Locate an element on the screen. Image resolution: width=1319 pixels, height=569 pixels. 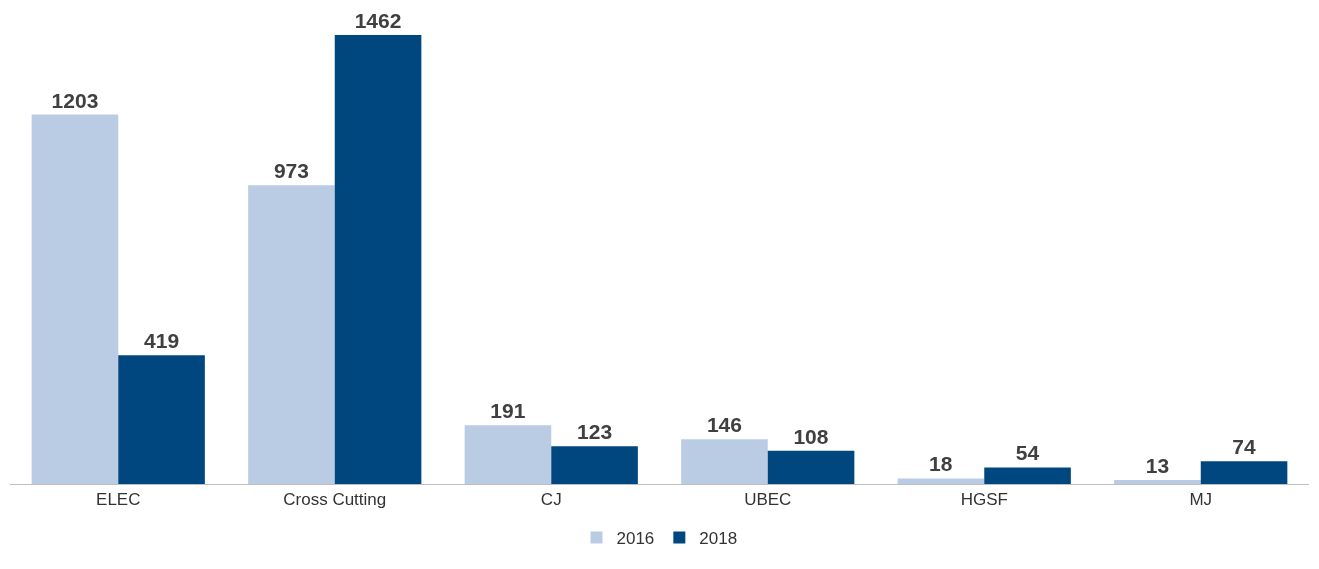
x-tick-label: HGSF is located at coordinates (984, 500).